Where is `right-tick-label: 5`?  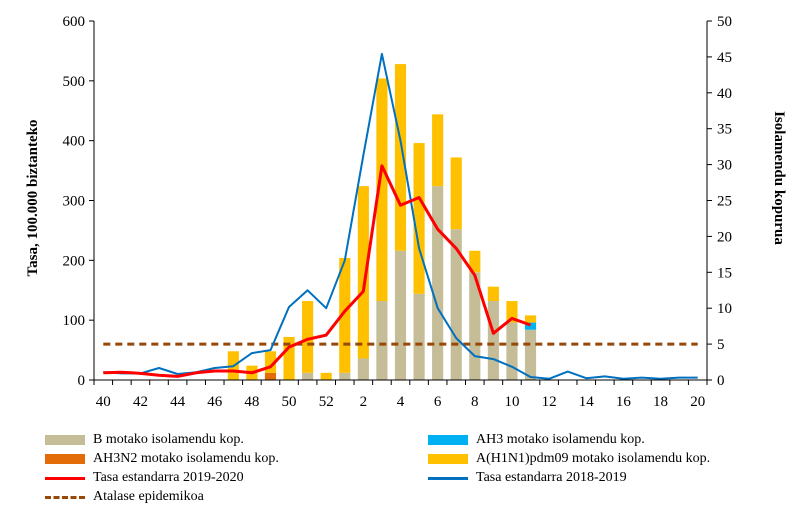
right-tick-label: 5 is located at coordinates (721, 345).